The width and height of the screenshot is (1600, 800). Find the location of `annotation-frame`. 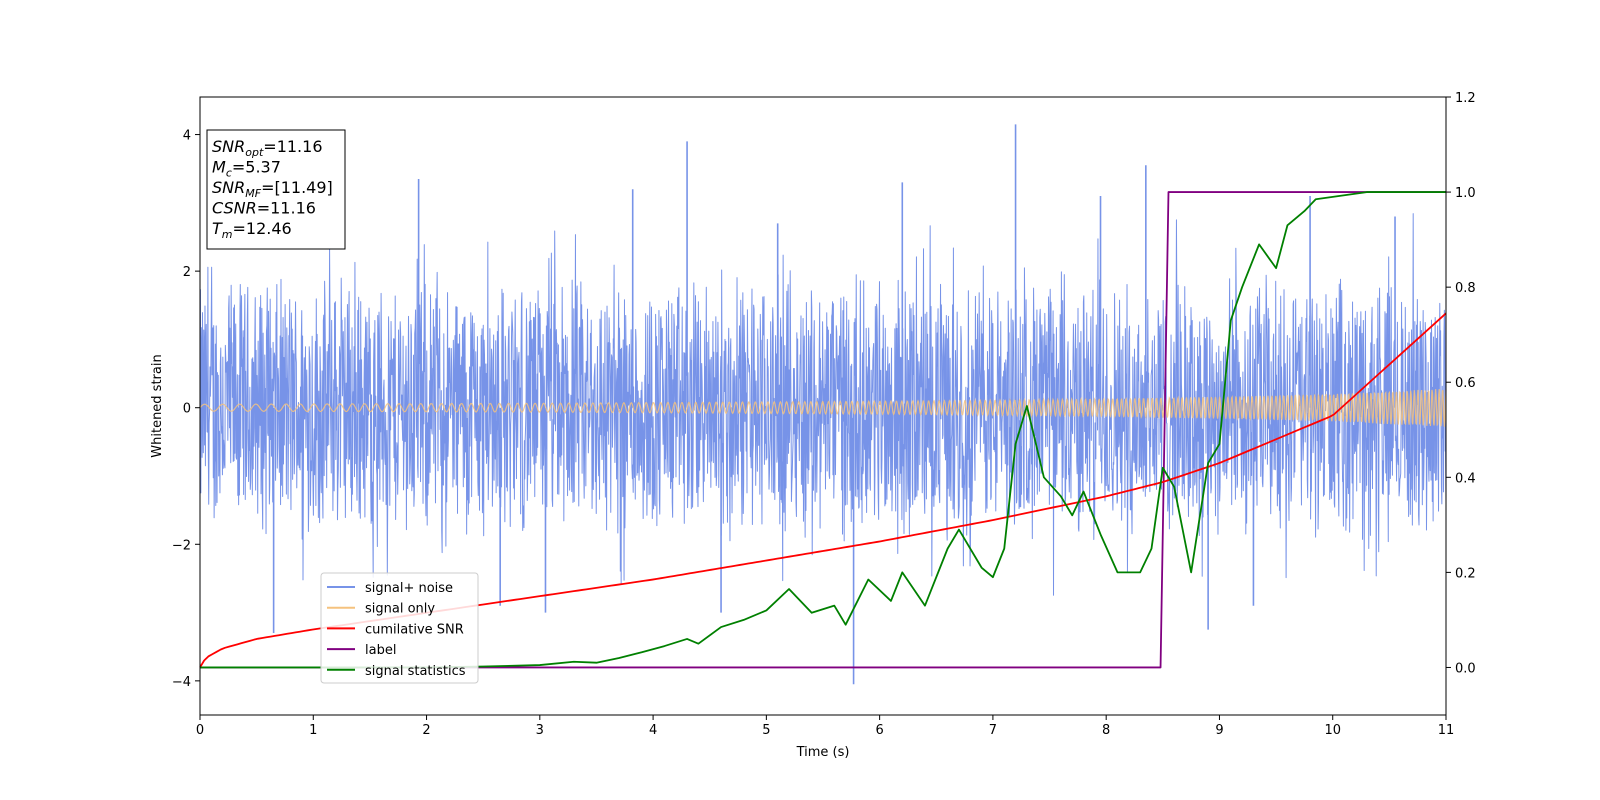

annotation-frame is located at coordinates (276, 189).